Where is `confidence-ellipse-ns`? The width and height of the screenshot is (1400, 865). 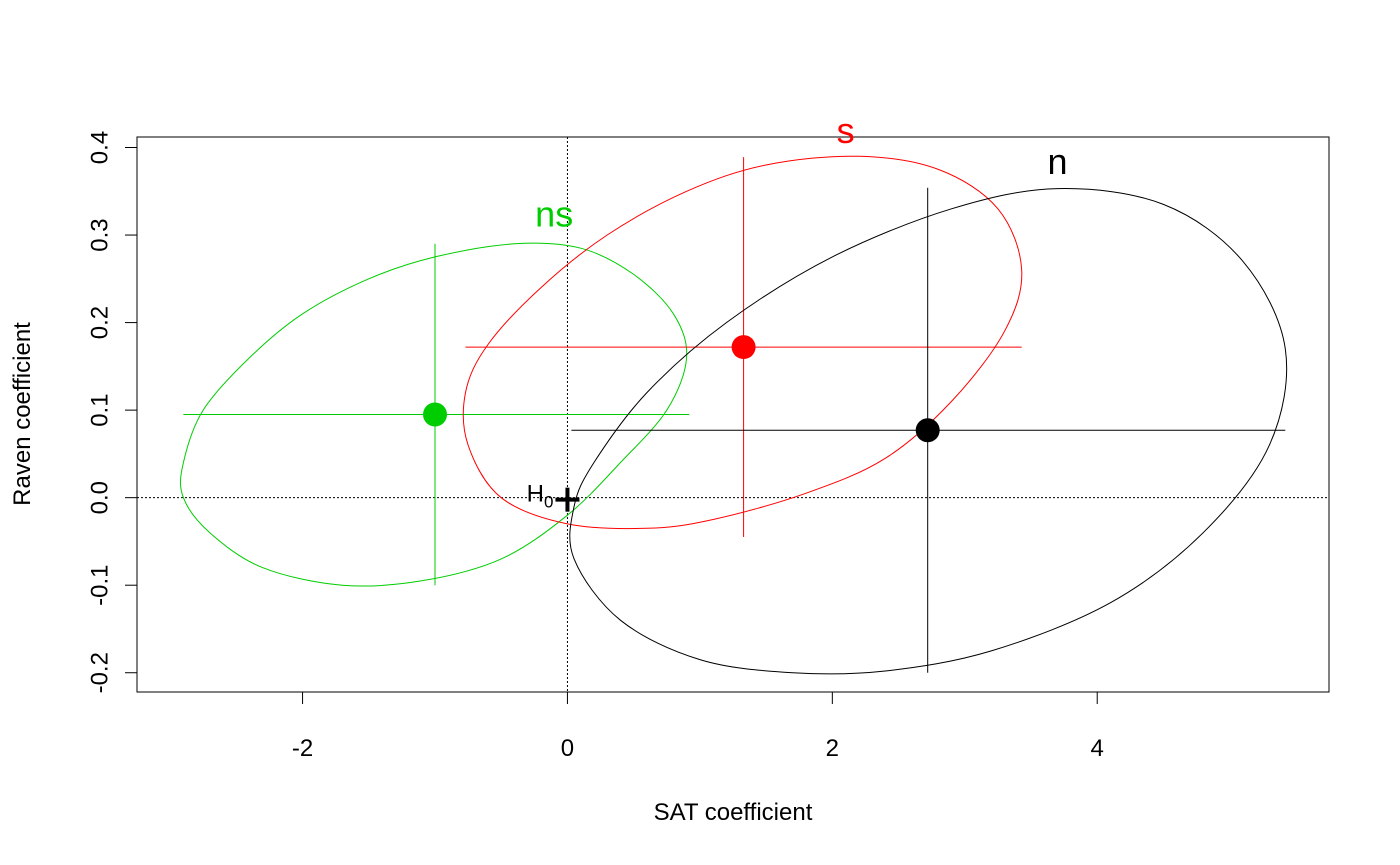
confidence-ellipse-ns is located at coordinates (433, 414).